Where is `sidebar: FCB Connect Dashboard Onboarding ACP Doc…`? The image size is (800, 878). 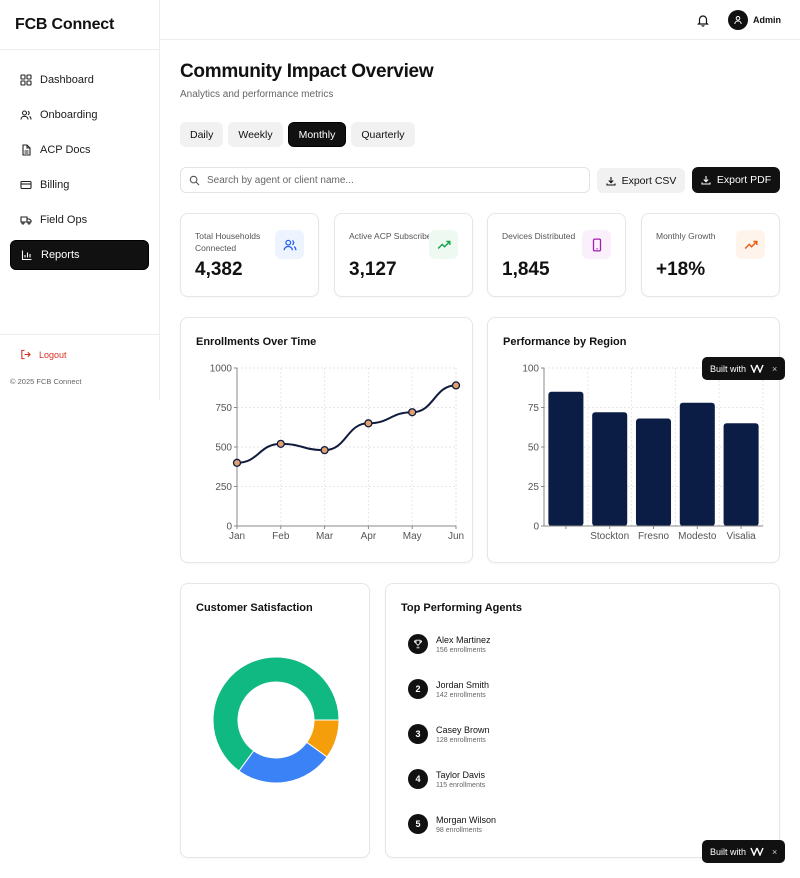 sidebar: FCB Connect Dashboard Onboarding ACP Doc… is located at coordinates (80, 200).